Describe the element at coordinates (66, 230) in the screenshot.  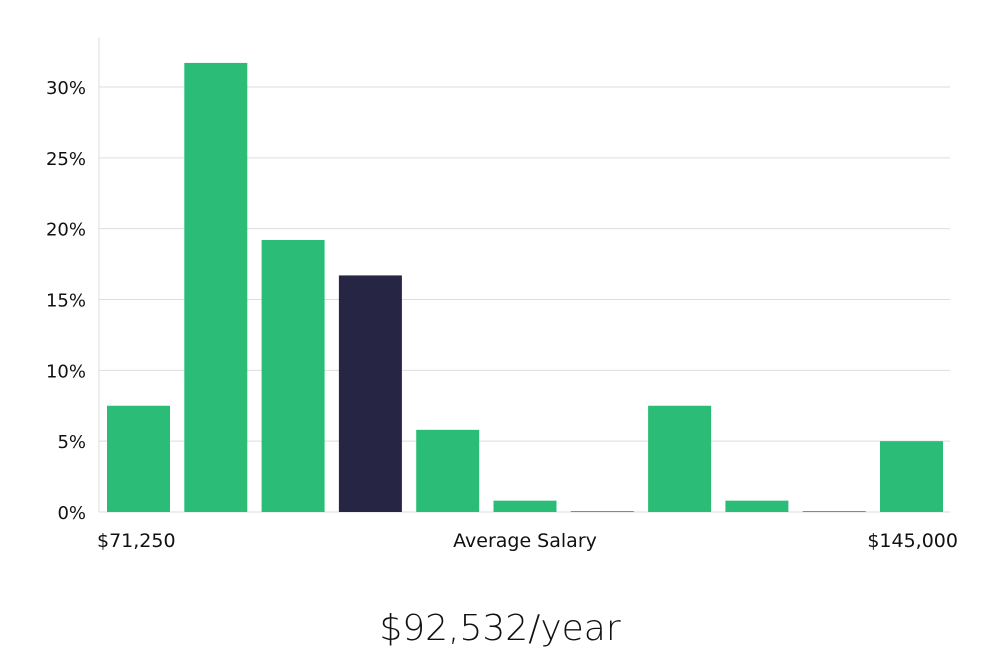
I see `y-tick-label: 20%` at that location.